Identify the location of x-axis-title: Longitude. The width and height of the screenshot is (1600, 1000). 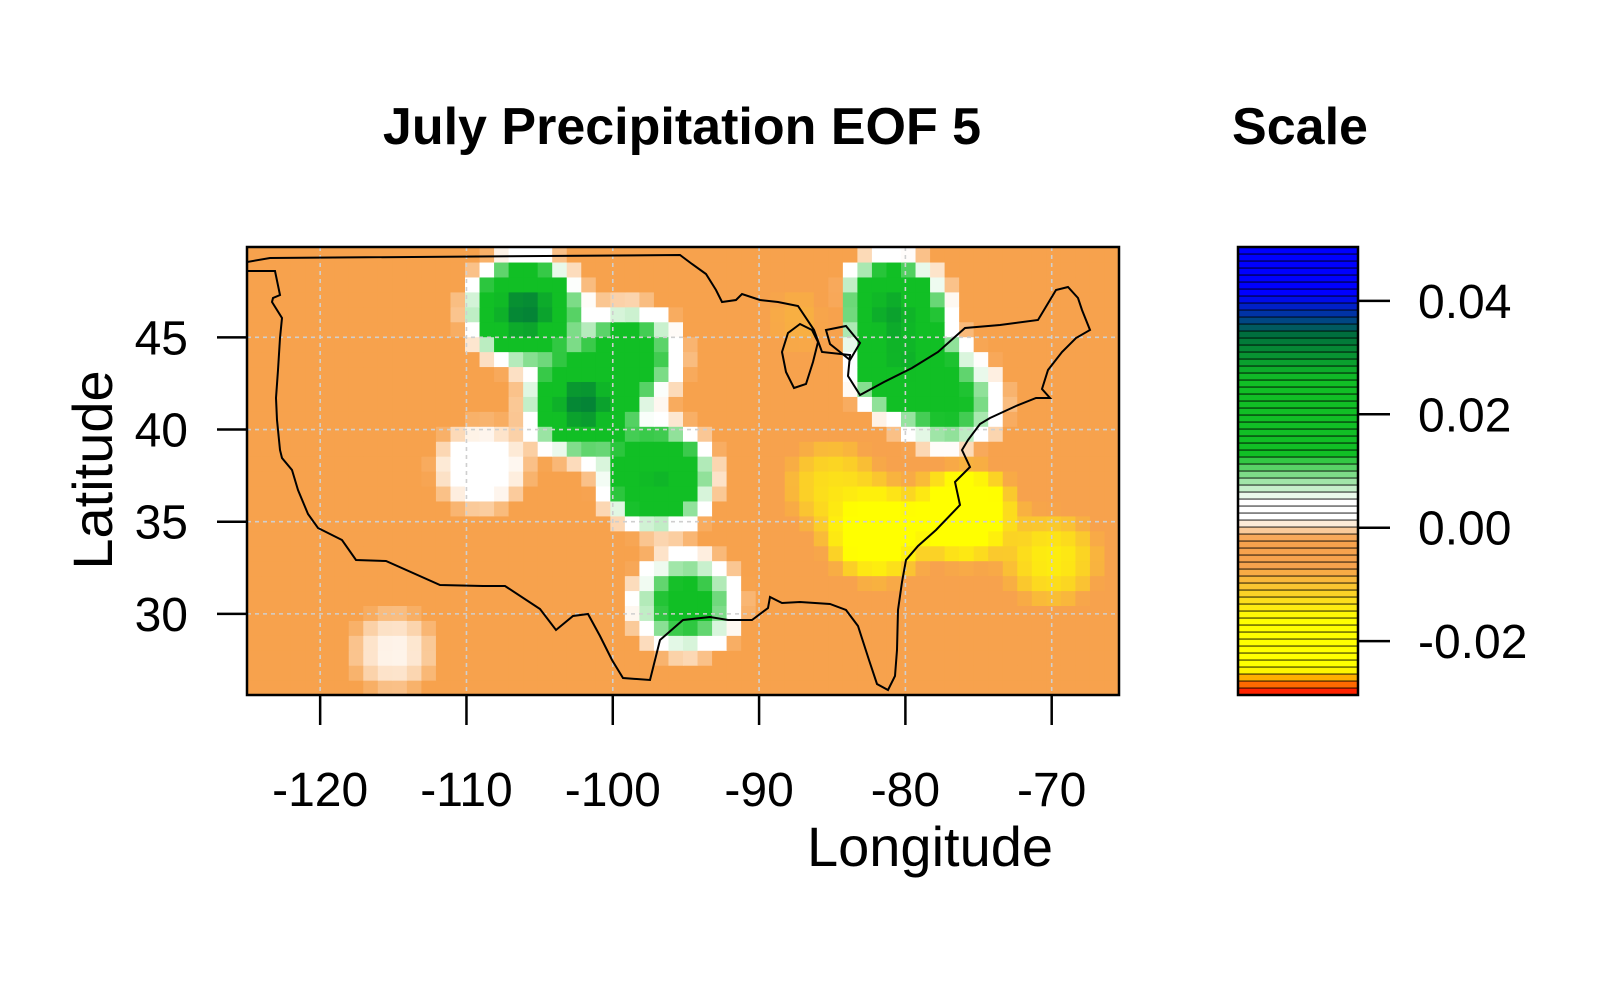
(930, 846).